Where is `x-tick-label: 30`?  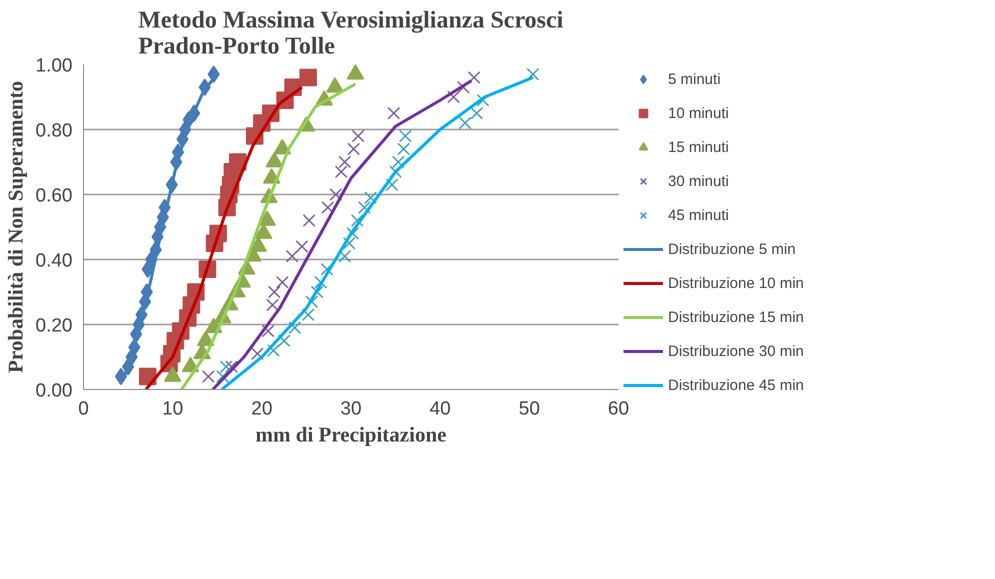
x-tick-label: 30 is located at coordinates (351, 409).